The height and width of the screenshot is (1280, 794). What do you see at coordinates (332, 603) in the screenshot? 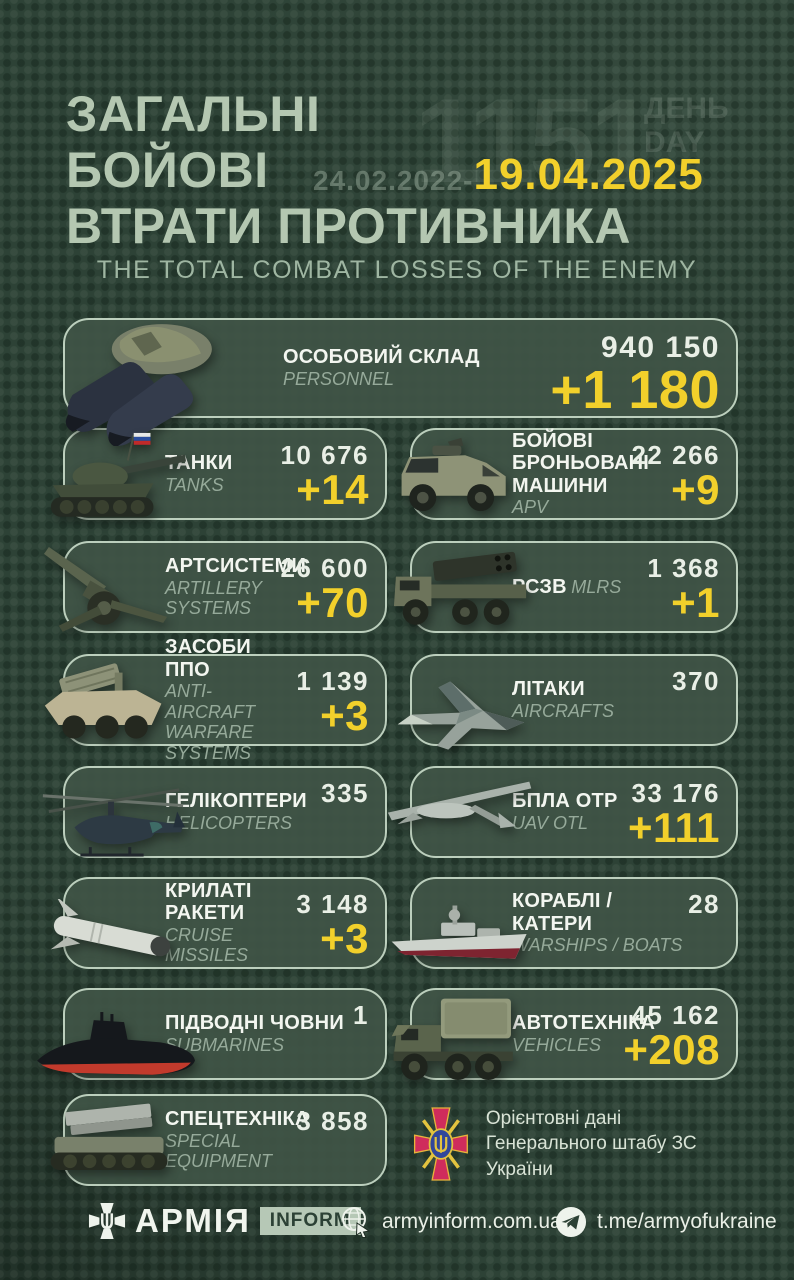
I see `daily-increase: +70` at bounding box center [332, 603].